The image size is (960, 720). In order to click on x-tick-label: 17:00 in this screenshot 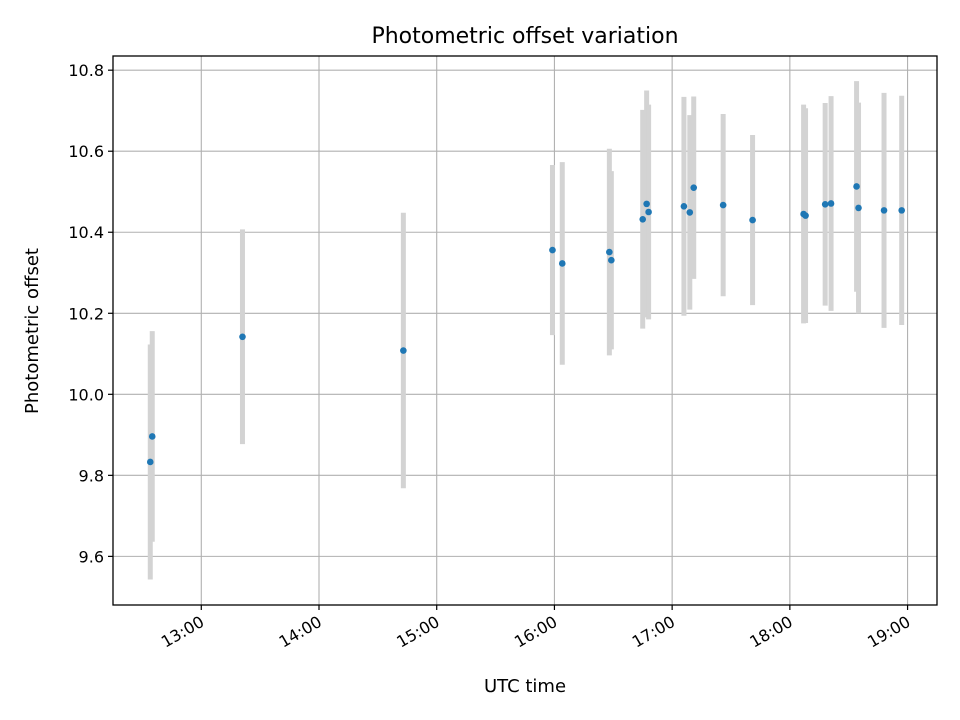, I will do `click(653, 632)`.